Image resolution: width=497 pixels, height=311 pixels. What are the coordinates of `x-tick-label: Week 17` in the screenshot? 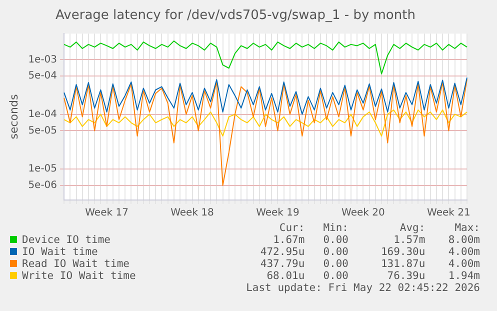 It's located at (106, 213).